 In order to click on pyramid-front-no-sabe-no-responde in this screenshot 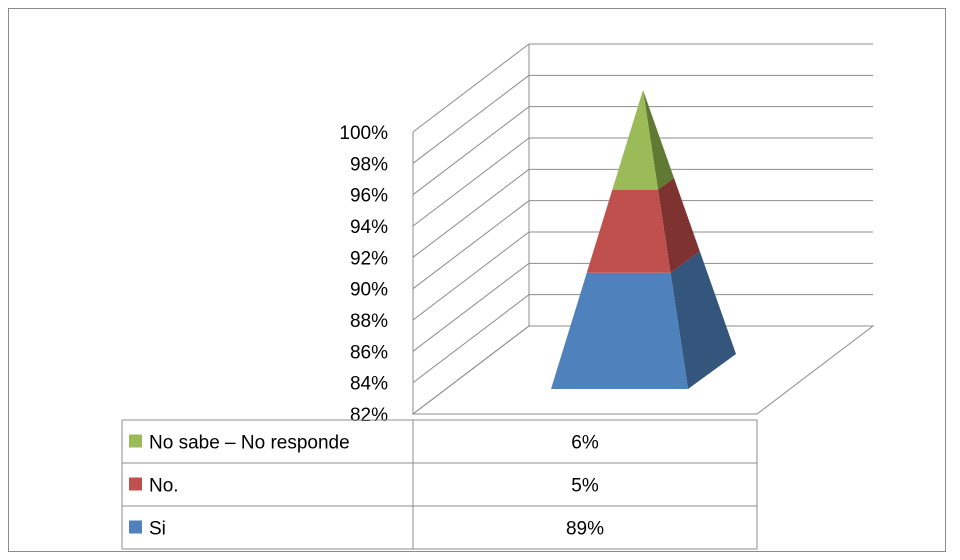, I will do `click(635, 140)`.